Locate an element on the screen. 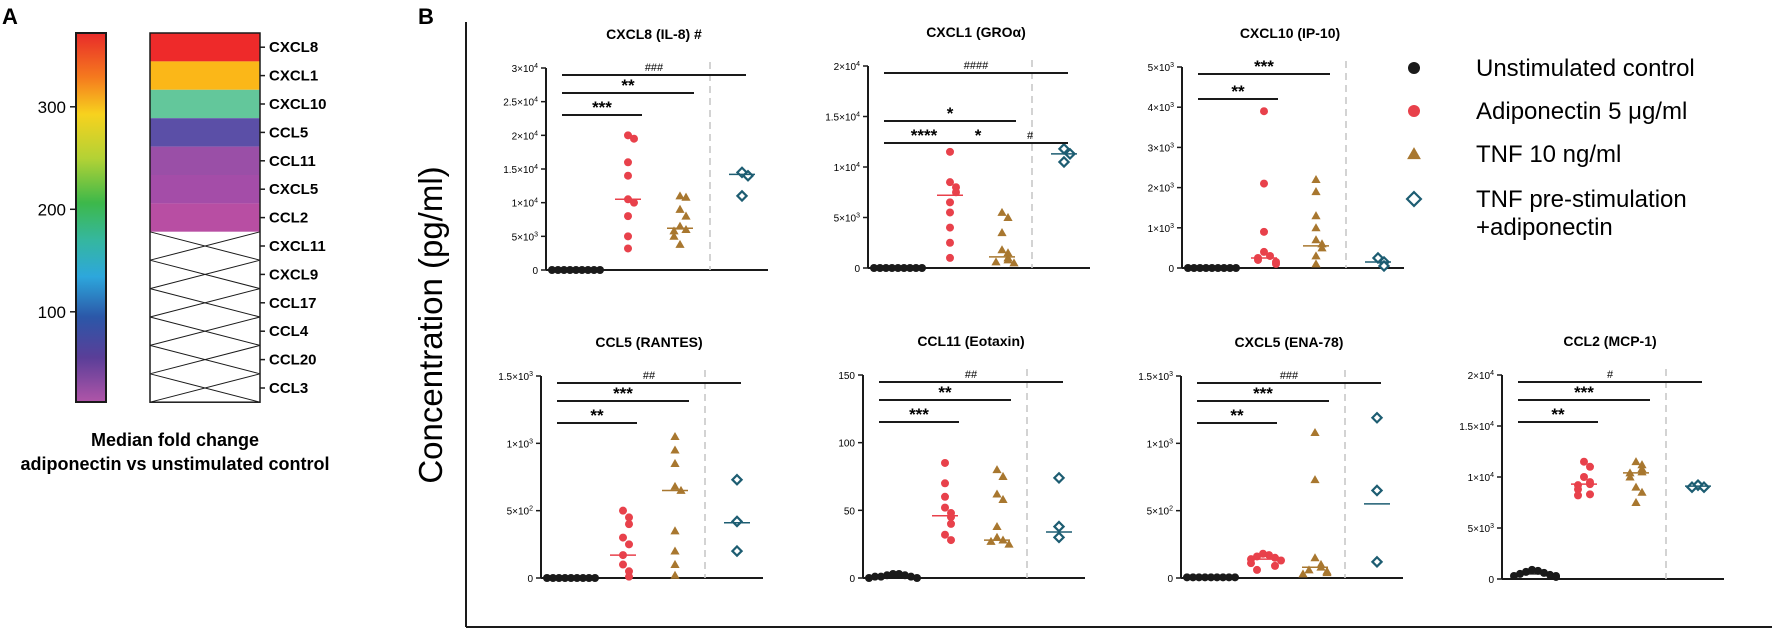 The width and height of the screenshot is (1772, 629). y-tick-label-base: 3×10 is located at coordinates (1159, 148).